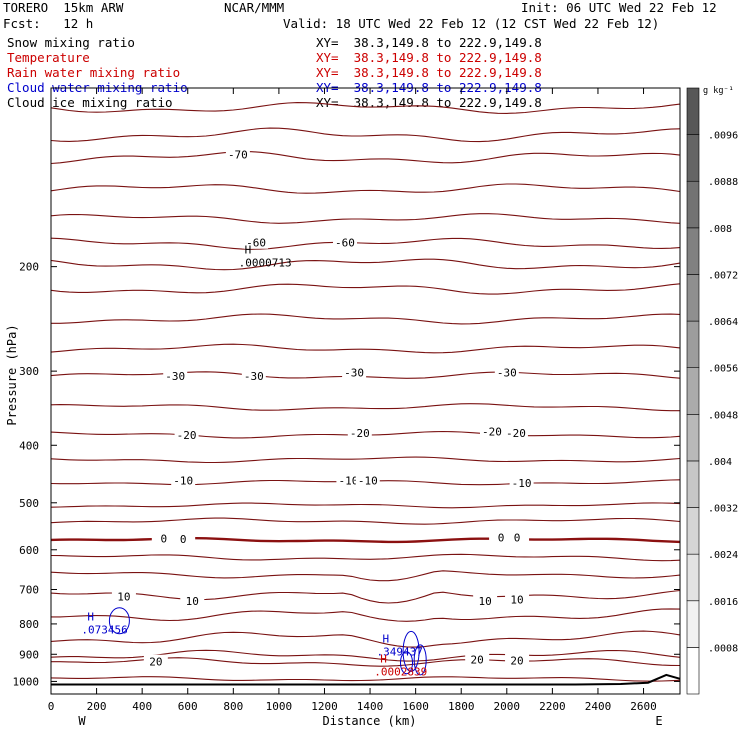 The image size is (740, 740). I want to click on isotherm-label: -60, so click(256, 243).